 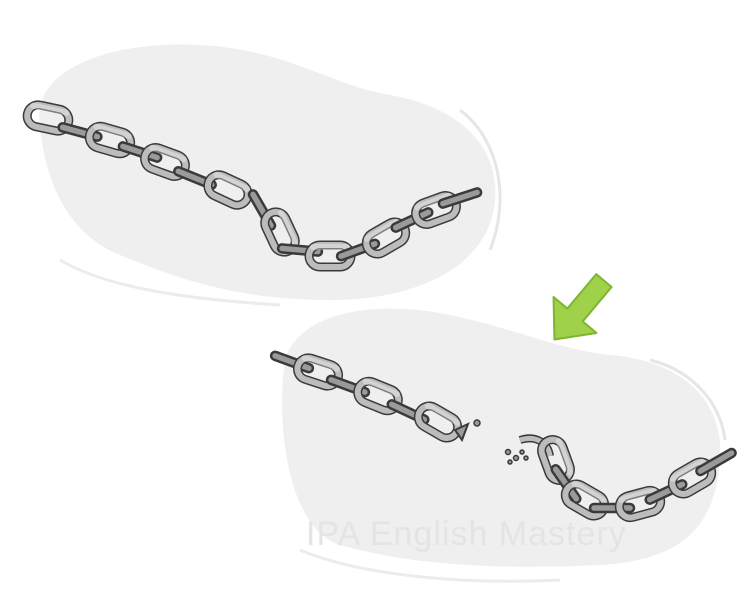 What do you see at coordinates (466, 534) in the screenshot?
I see `watermark-text: IPA English Mastery` at bounding box center [466, 534].